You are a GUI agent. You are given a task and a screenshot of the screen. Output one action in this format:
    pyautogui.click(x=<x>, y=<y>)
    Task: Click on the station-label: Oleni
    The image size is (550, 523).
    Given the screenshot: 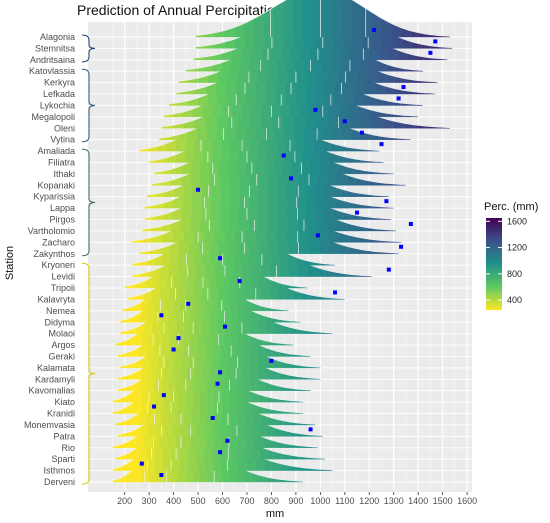 What is the action you would take?
    pyautogui.click(x=64, y=128)
    